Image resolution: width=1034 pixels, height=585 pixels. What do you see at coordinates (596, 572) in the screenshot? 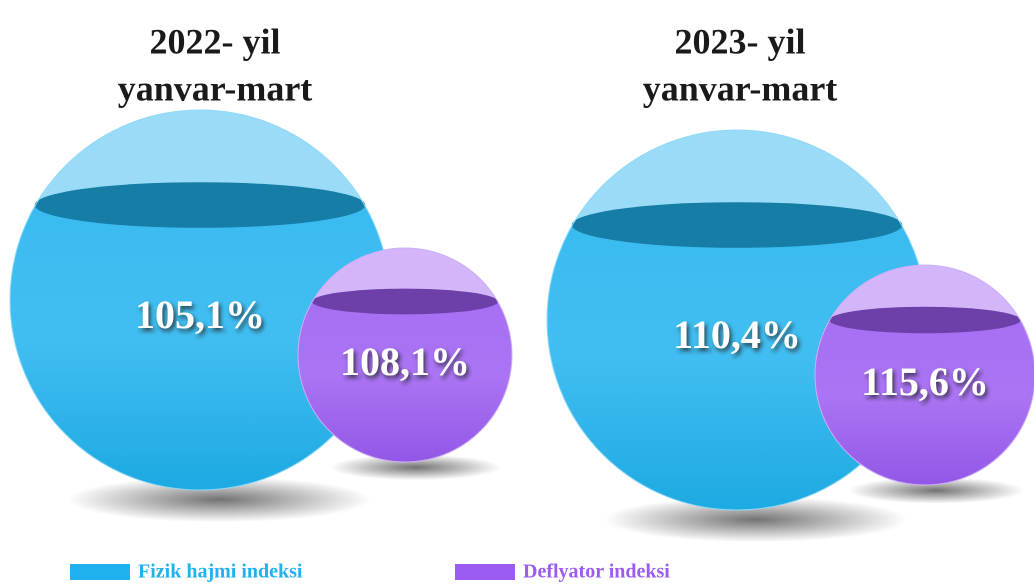
I see `legend-label: Deflyator indeksi` at bounding box center [596, 572].